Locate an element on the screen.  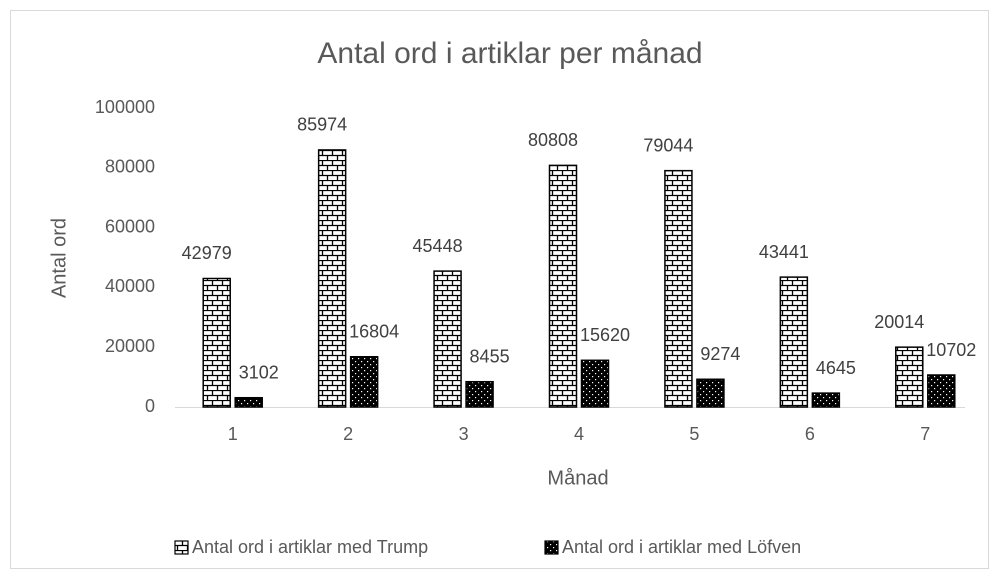
x-tick-label: 7 is located at coordinates (925, 434).